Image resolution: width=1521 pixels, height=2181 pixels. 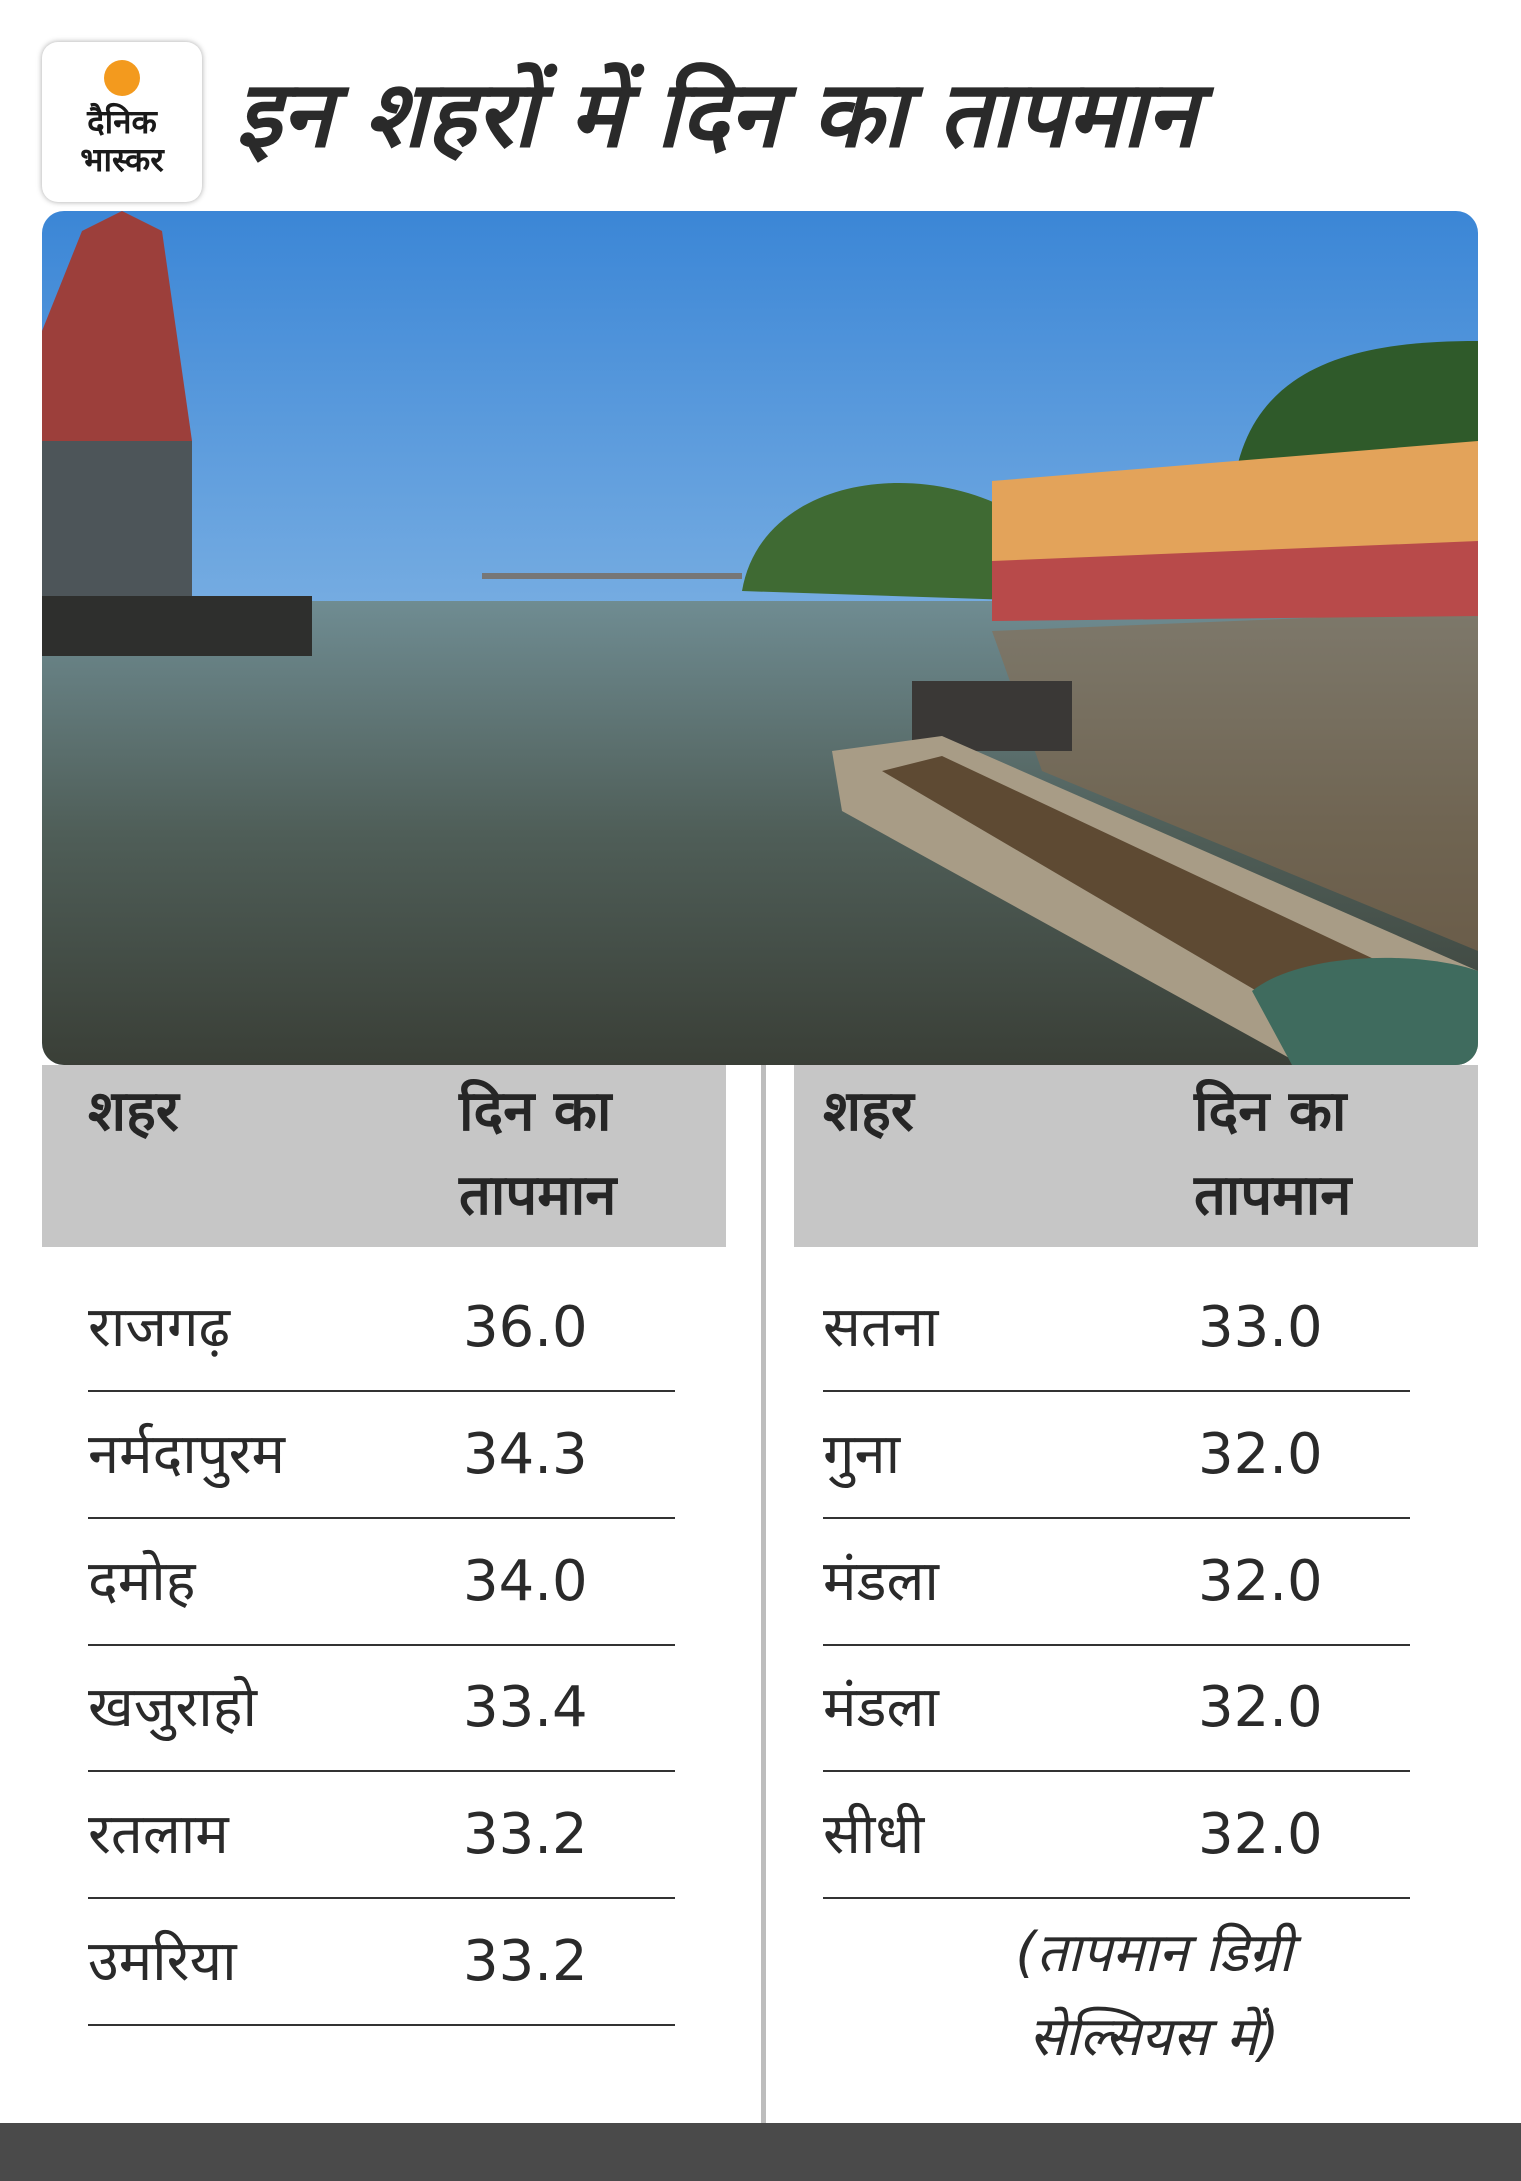 I want to click on temperature: 33.4, so click(x=525, y=1708).